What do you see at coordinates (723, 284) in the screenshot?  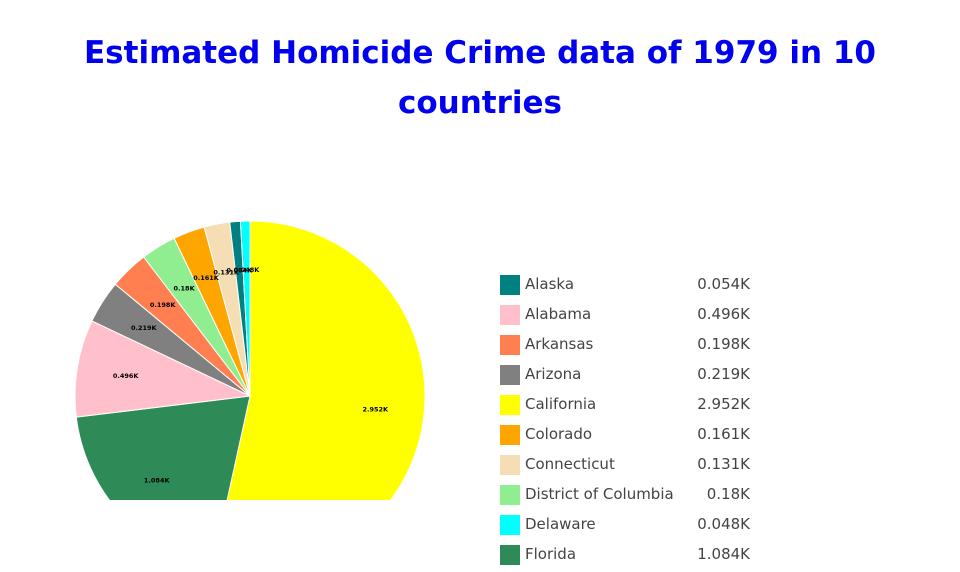 I see `legend-value: 0.054K` at bounding box center [723, 284].